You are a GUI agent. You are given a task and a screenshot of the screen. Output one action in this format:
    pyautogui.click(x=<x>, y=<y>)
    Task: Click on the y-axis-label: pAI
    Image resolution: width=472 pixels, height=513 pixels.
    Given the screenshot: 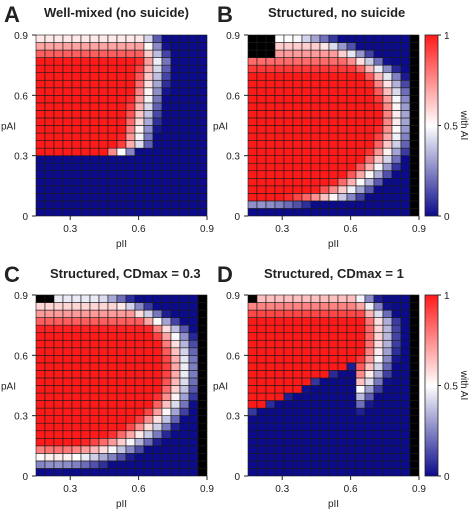 What is the action you would take?
    pyautogui.click(x=8, y=127)
    